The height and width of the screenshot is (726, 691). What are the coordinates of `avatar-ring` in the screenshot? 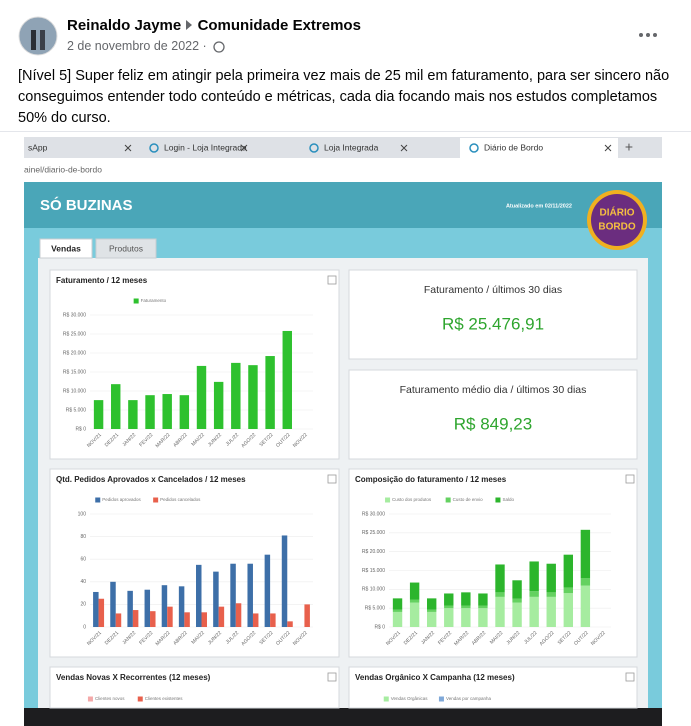 It's located at (38, 36).